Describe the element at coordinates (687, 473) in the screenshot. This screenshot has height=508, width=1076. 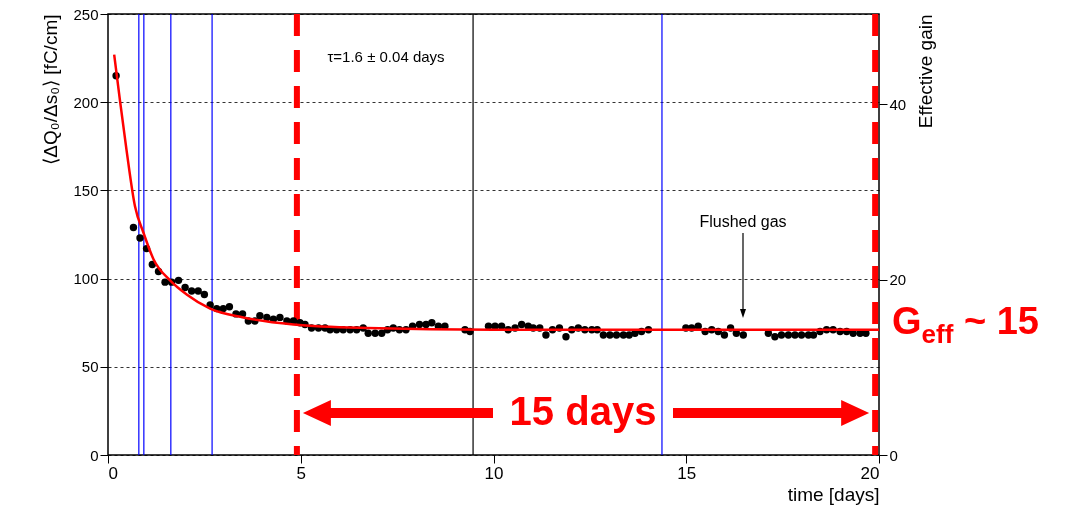
I see `x-tick-label: 15` at that location.